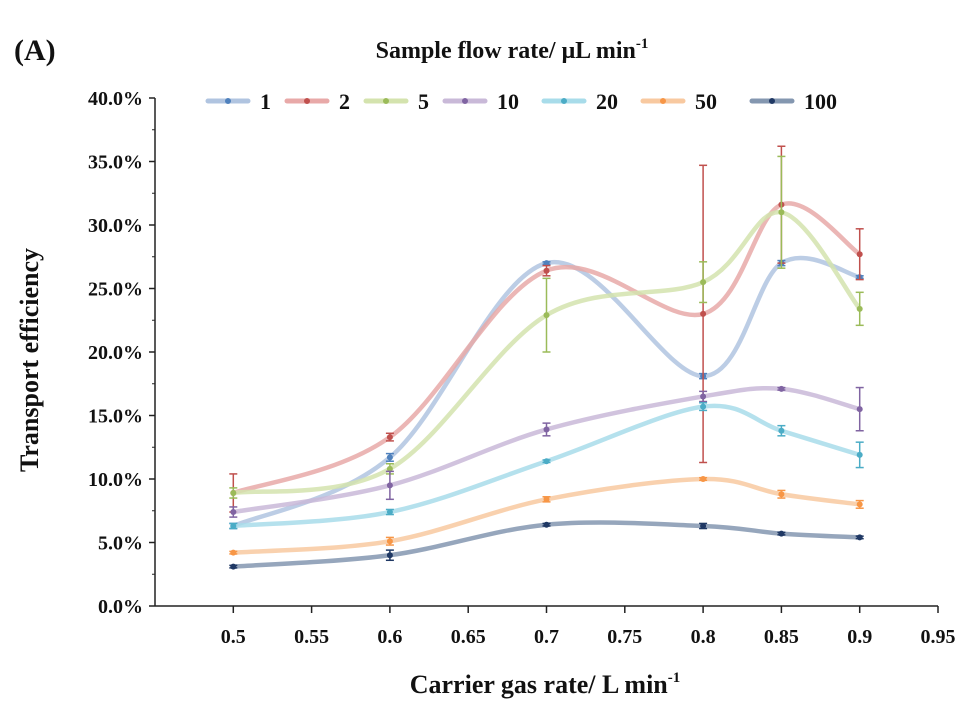  Describe the element at coordinates (233, 637) in the screenshot. I see `x-tick-label: 0.5` at that location.